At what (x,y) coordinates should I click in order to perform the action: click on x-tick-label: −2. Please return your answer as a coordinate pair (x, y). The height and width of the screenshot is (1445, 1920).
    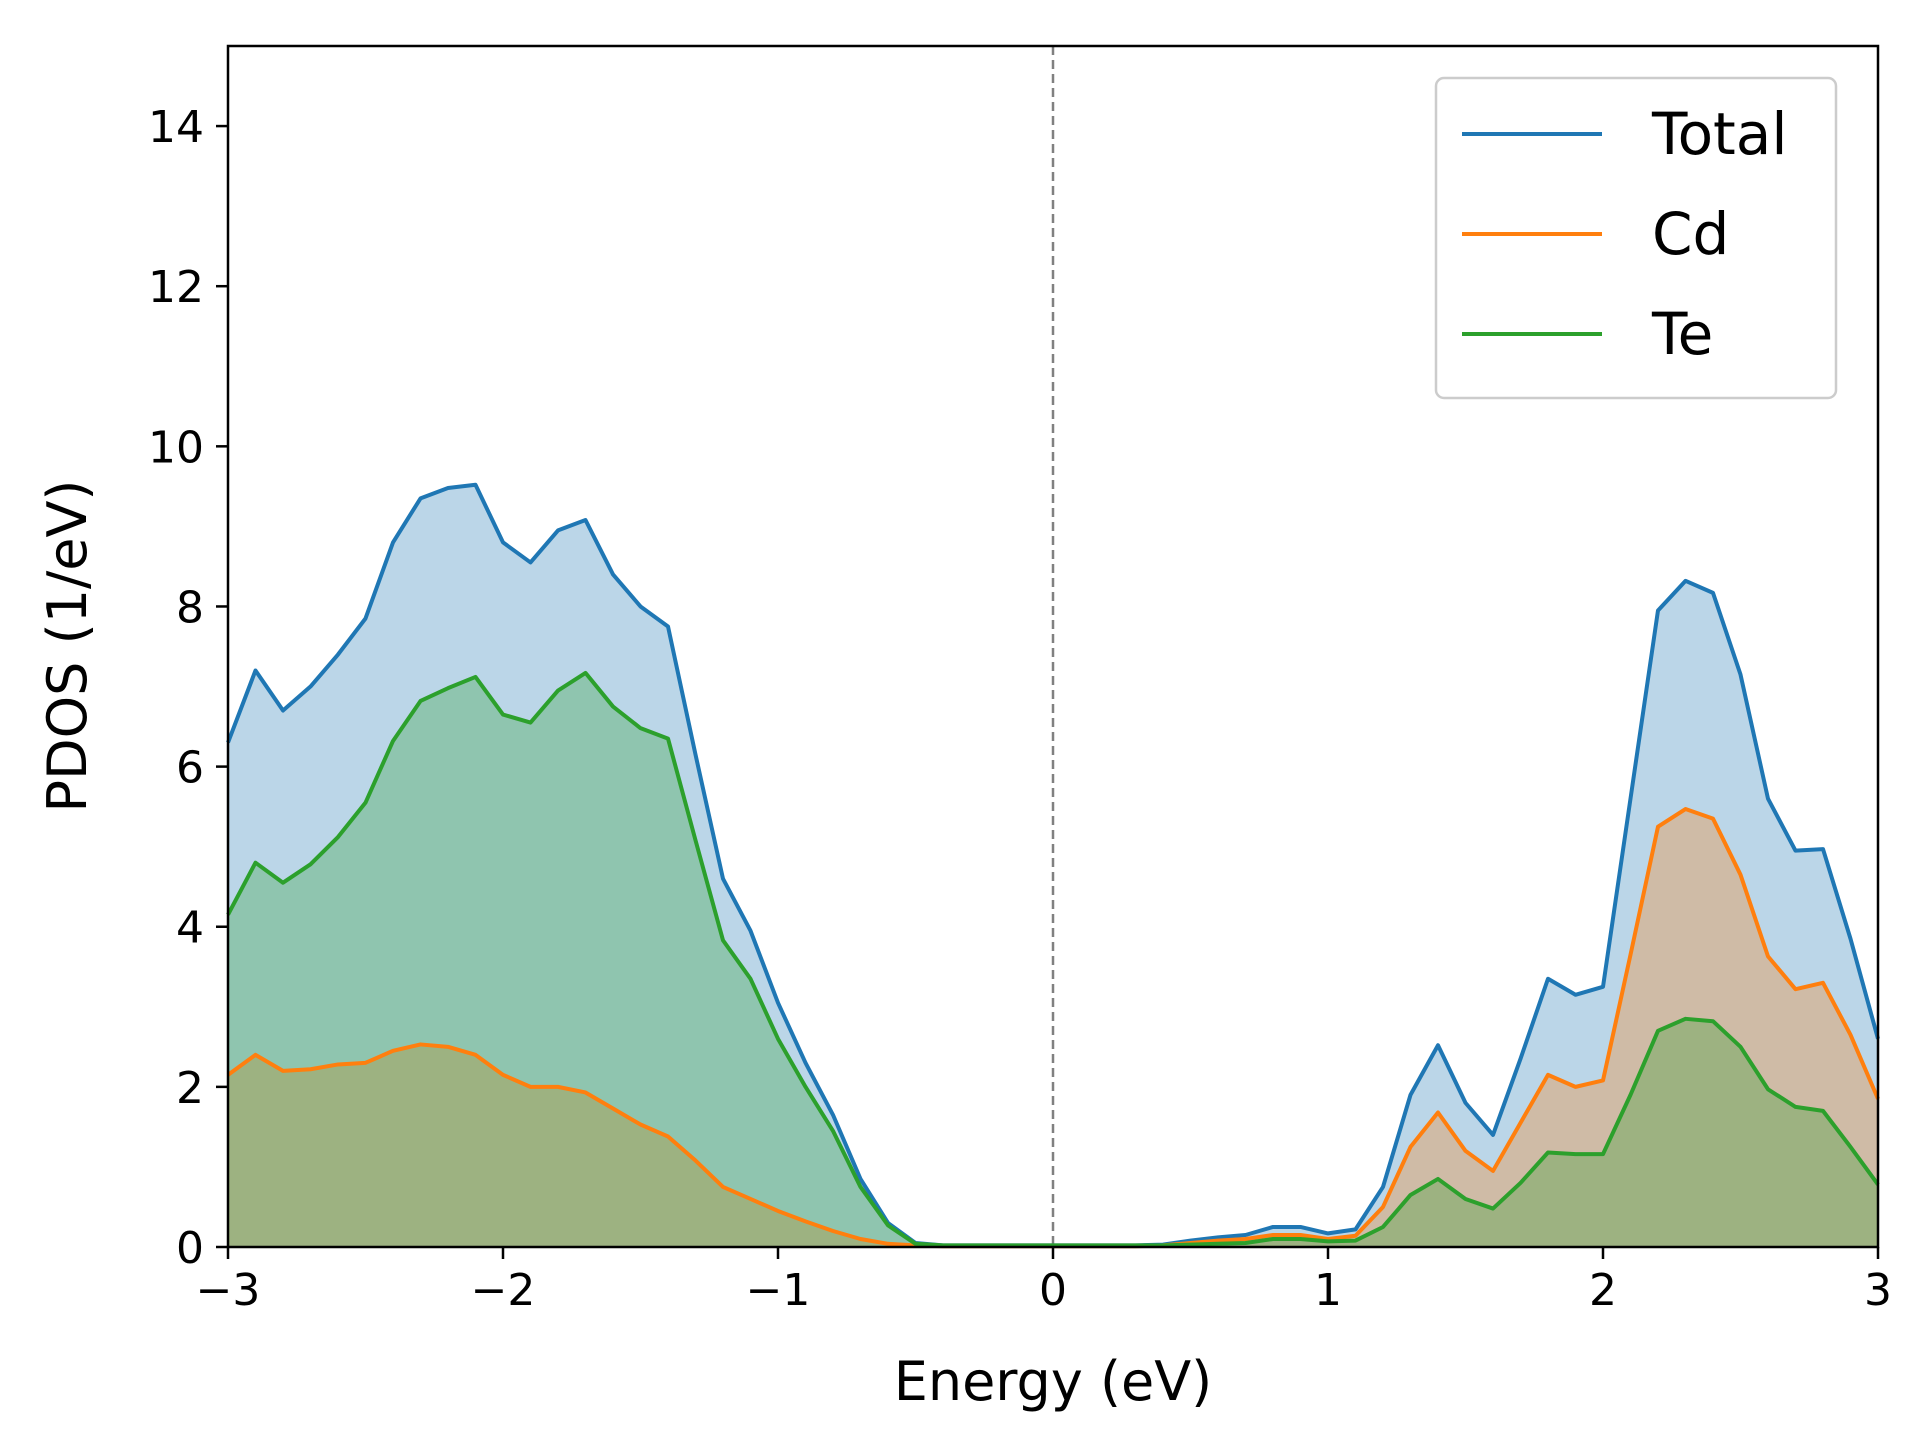
    Looking at the image, I should click on (503, 1290).